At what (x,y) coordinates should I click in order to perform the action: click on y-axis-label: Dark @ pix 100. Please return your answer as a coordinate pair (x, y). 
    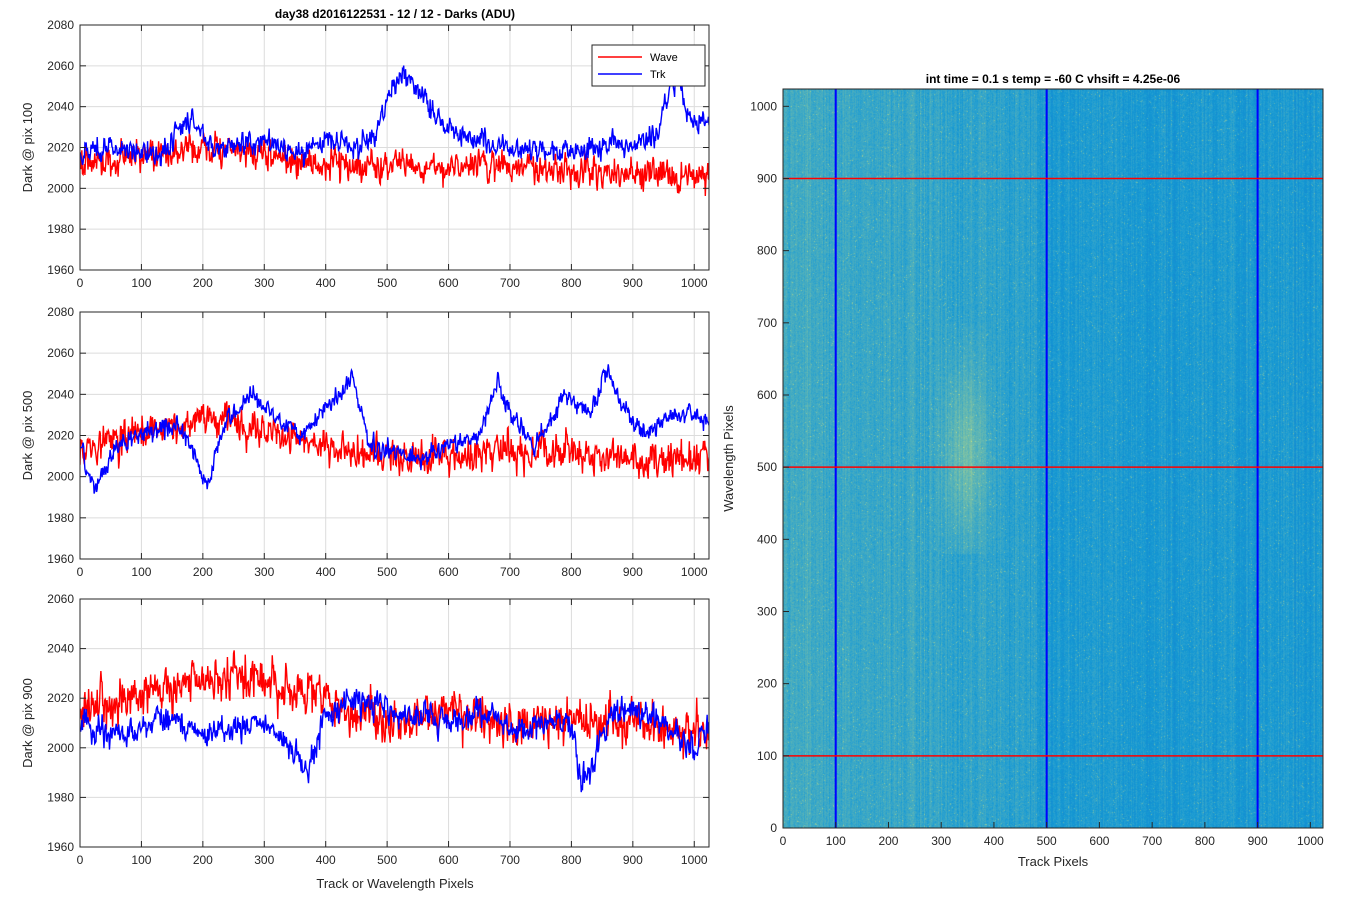
    Looking at the image, I should click on (27, 148).